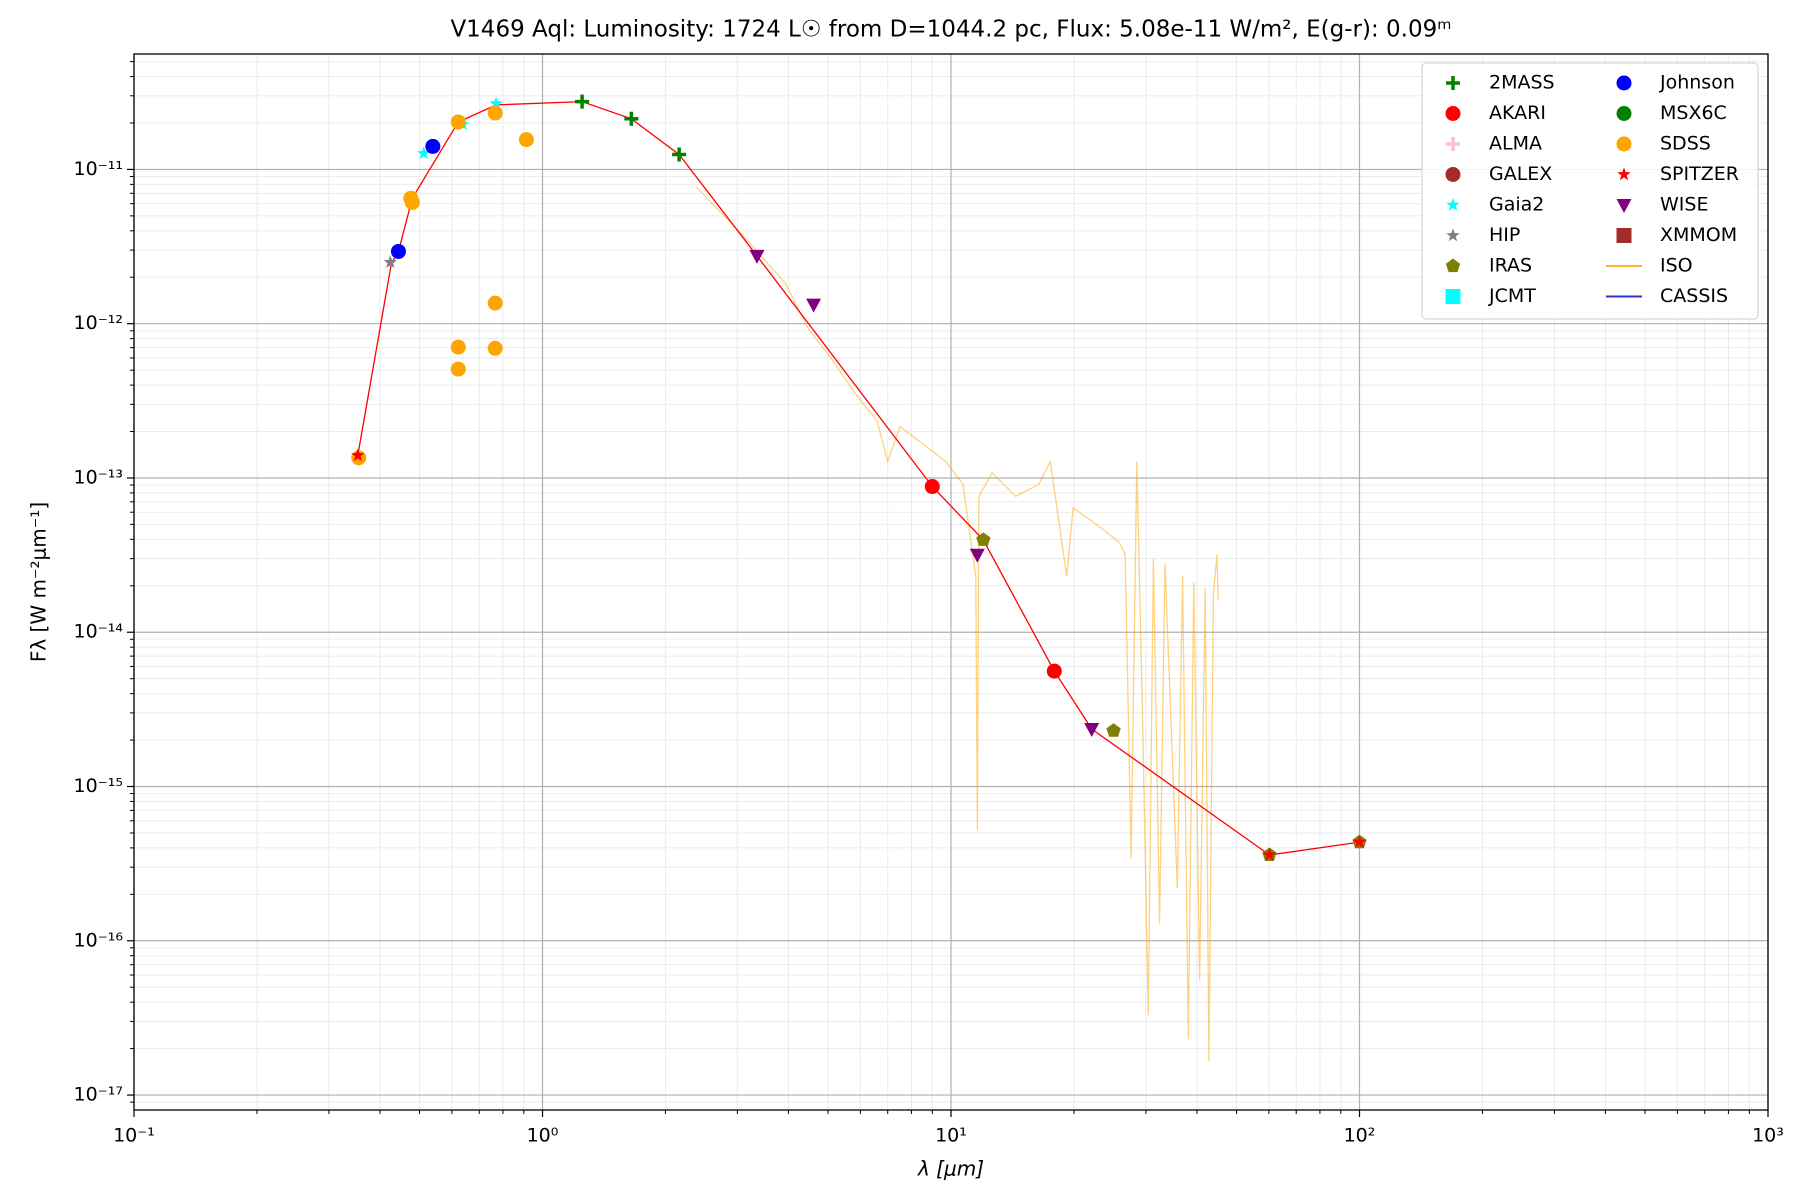 This screenshot has height=1200, width=1800. What do you see at coordinates (98, 786) in the screenshot?
I see `y-tick-label: 10⁻¹⁵` at bounding box center [98, 786].